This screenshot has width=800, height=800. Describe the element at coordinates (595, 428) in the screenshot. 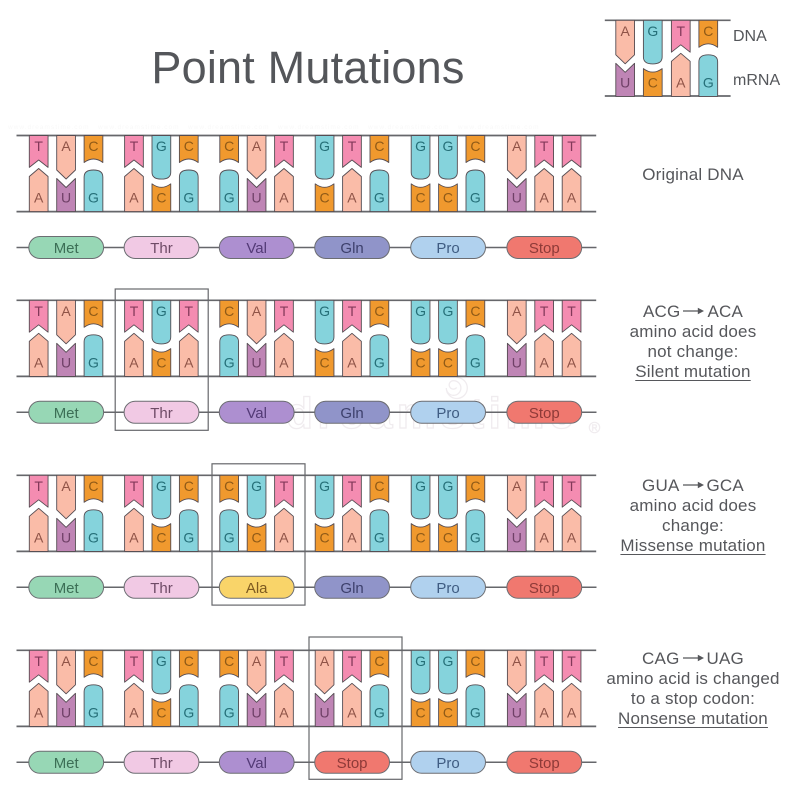

I see `svg-text: R` at that location.